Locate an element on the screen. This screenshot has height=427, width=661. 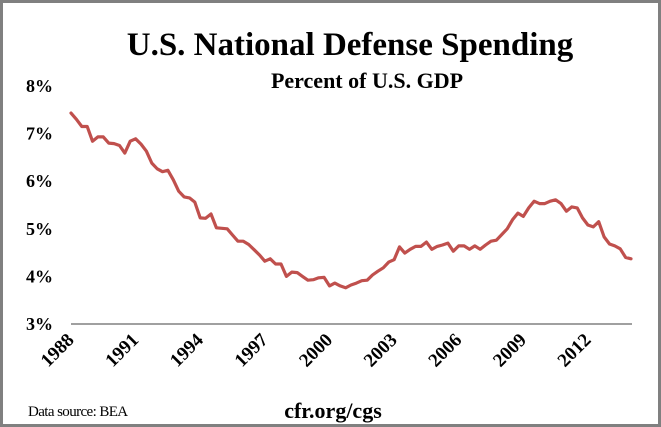
x-tick-label: 1994 is located at coordinates (187, 350).